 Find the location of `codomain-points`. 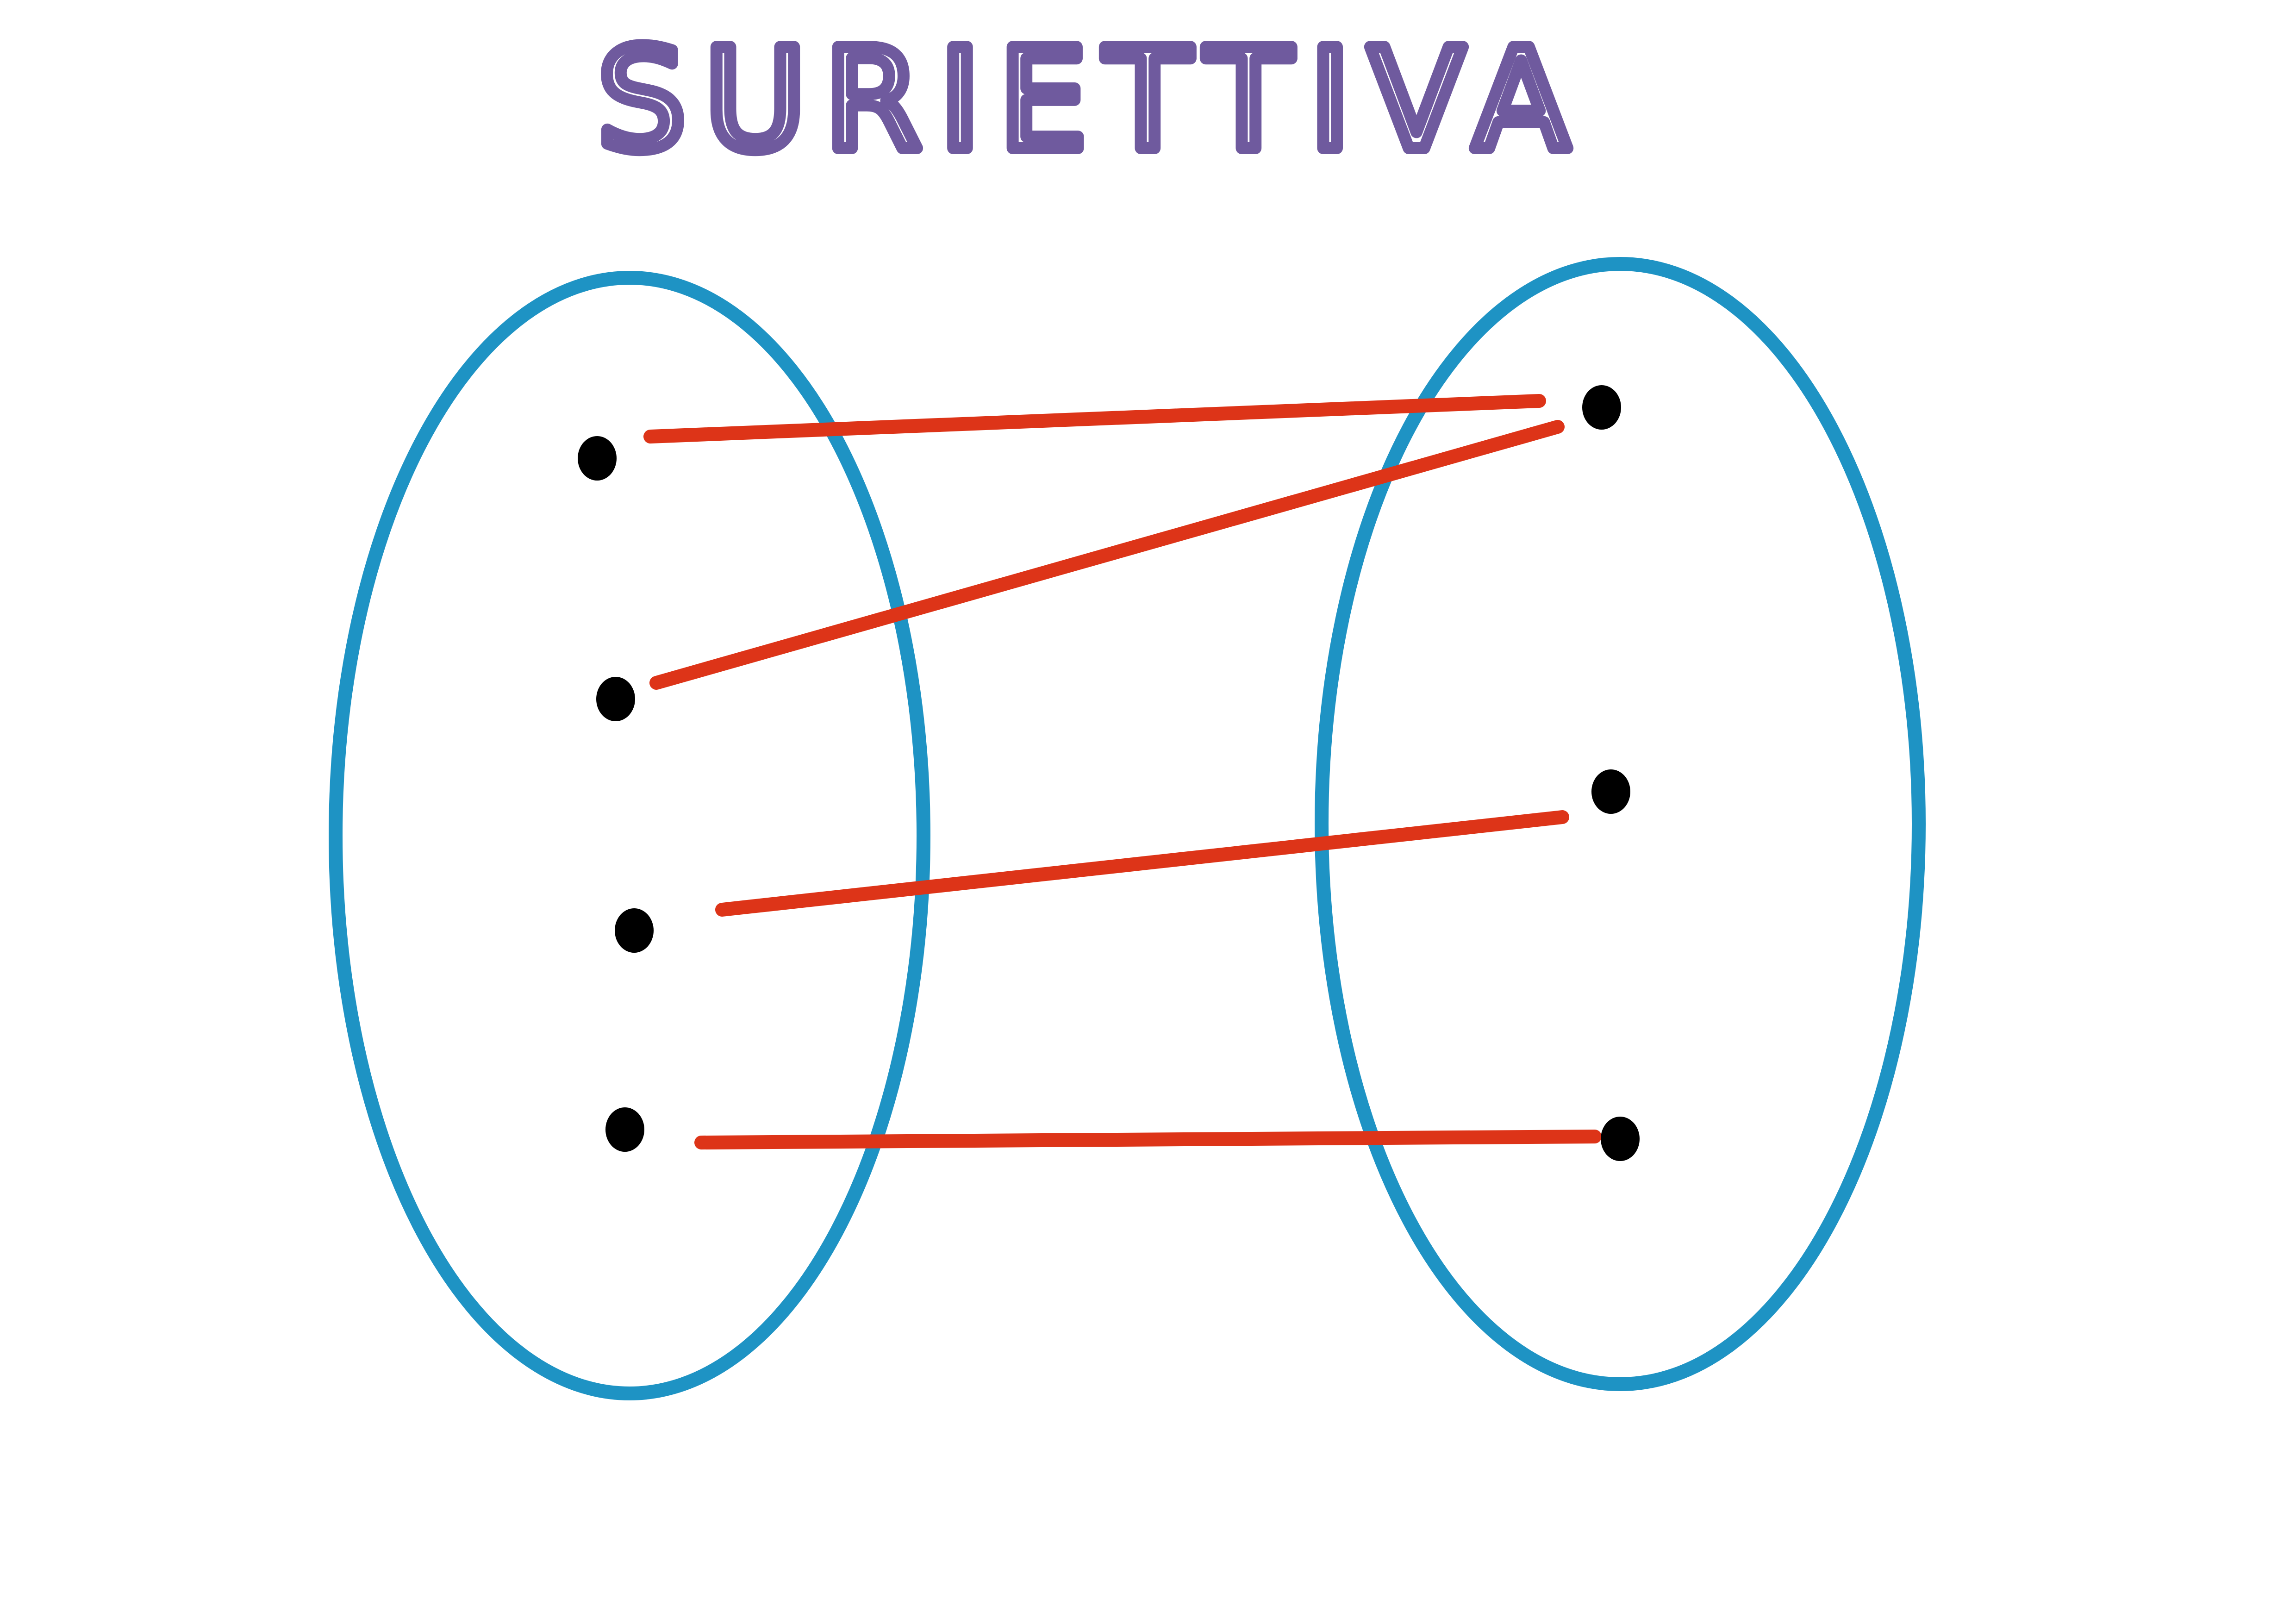

codomain-points is located at coordinates (1611, 773).